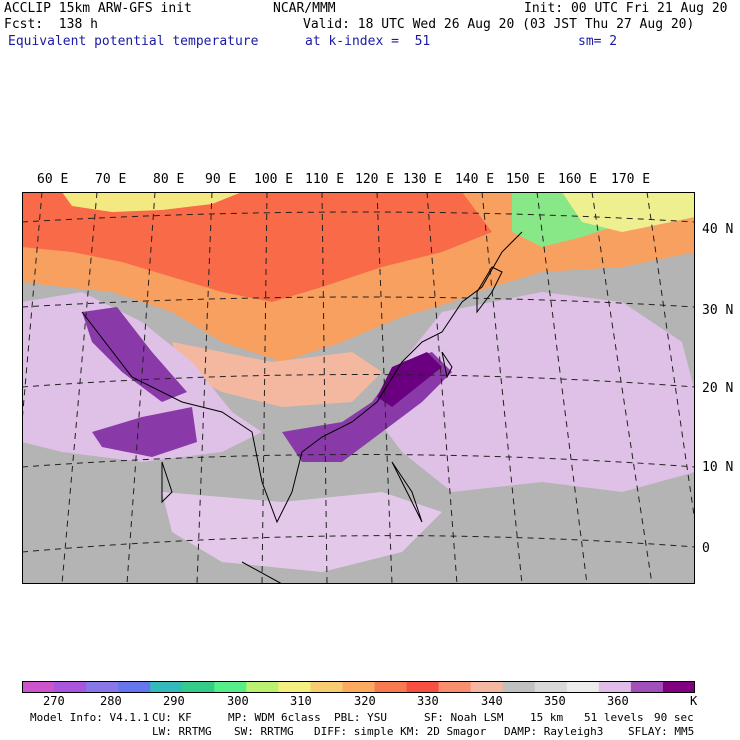 The width and height of the screenshot is (740, 740). Describe the element at coordinates (134, 354) in the screenshot. I see `purple-india` at that location.